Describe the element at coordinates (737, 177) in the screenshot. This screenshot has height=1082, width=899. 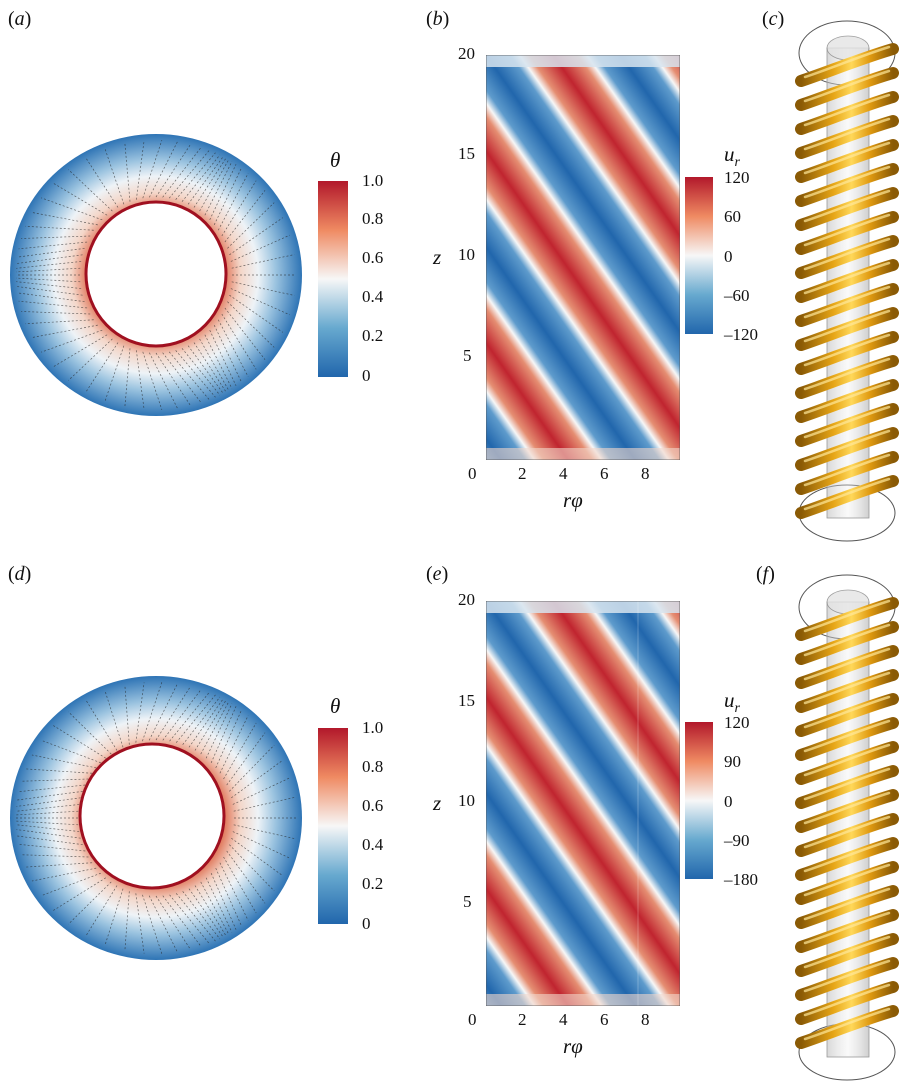
I see `colorbar-tick: 120` at that location.